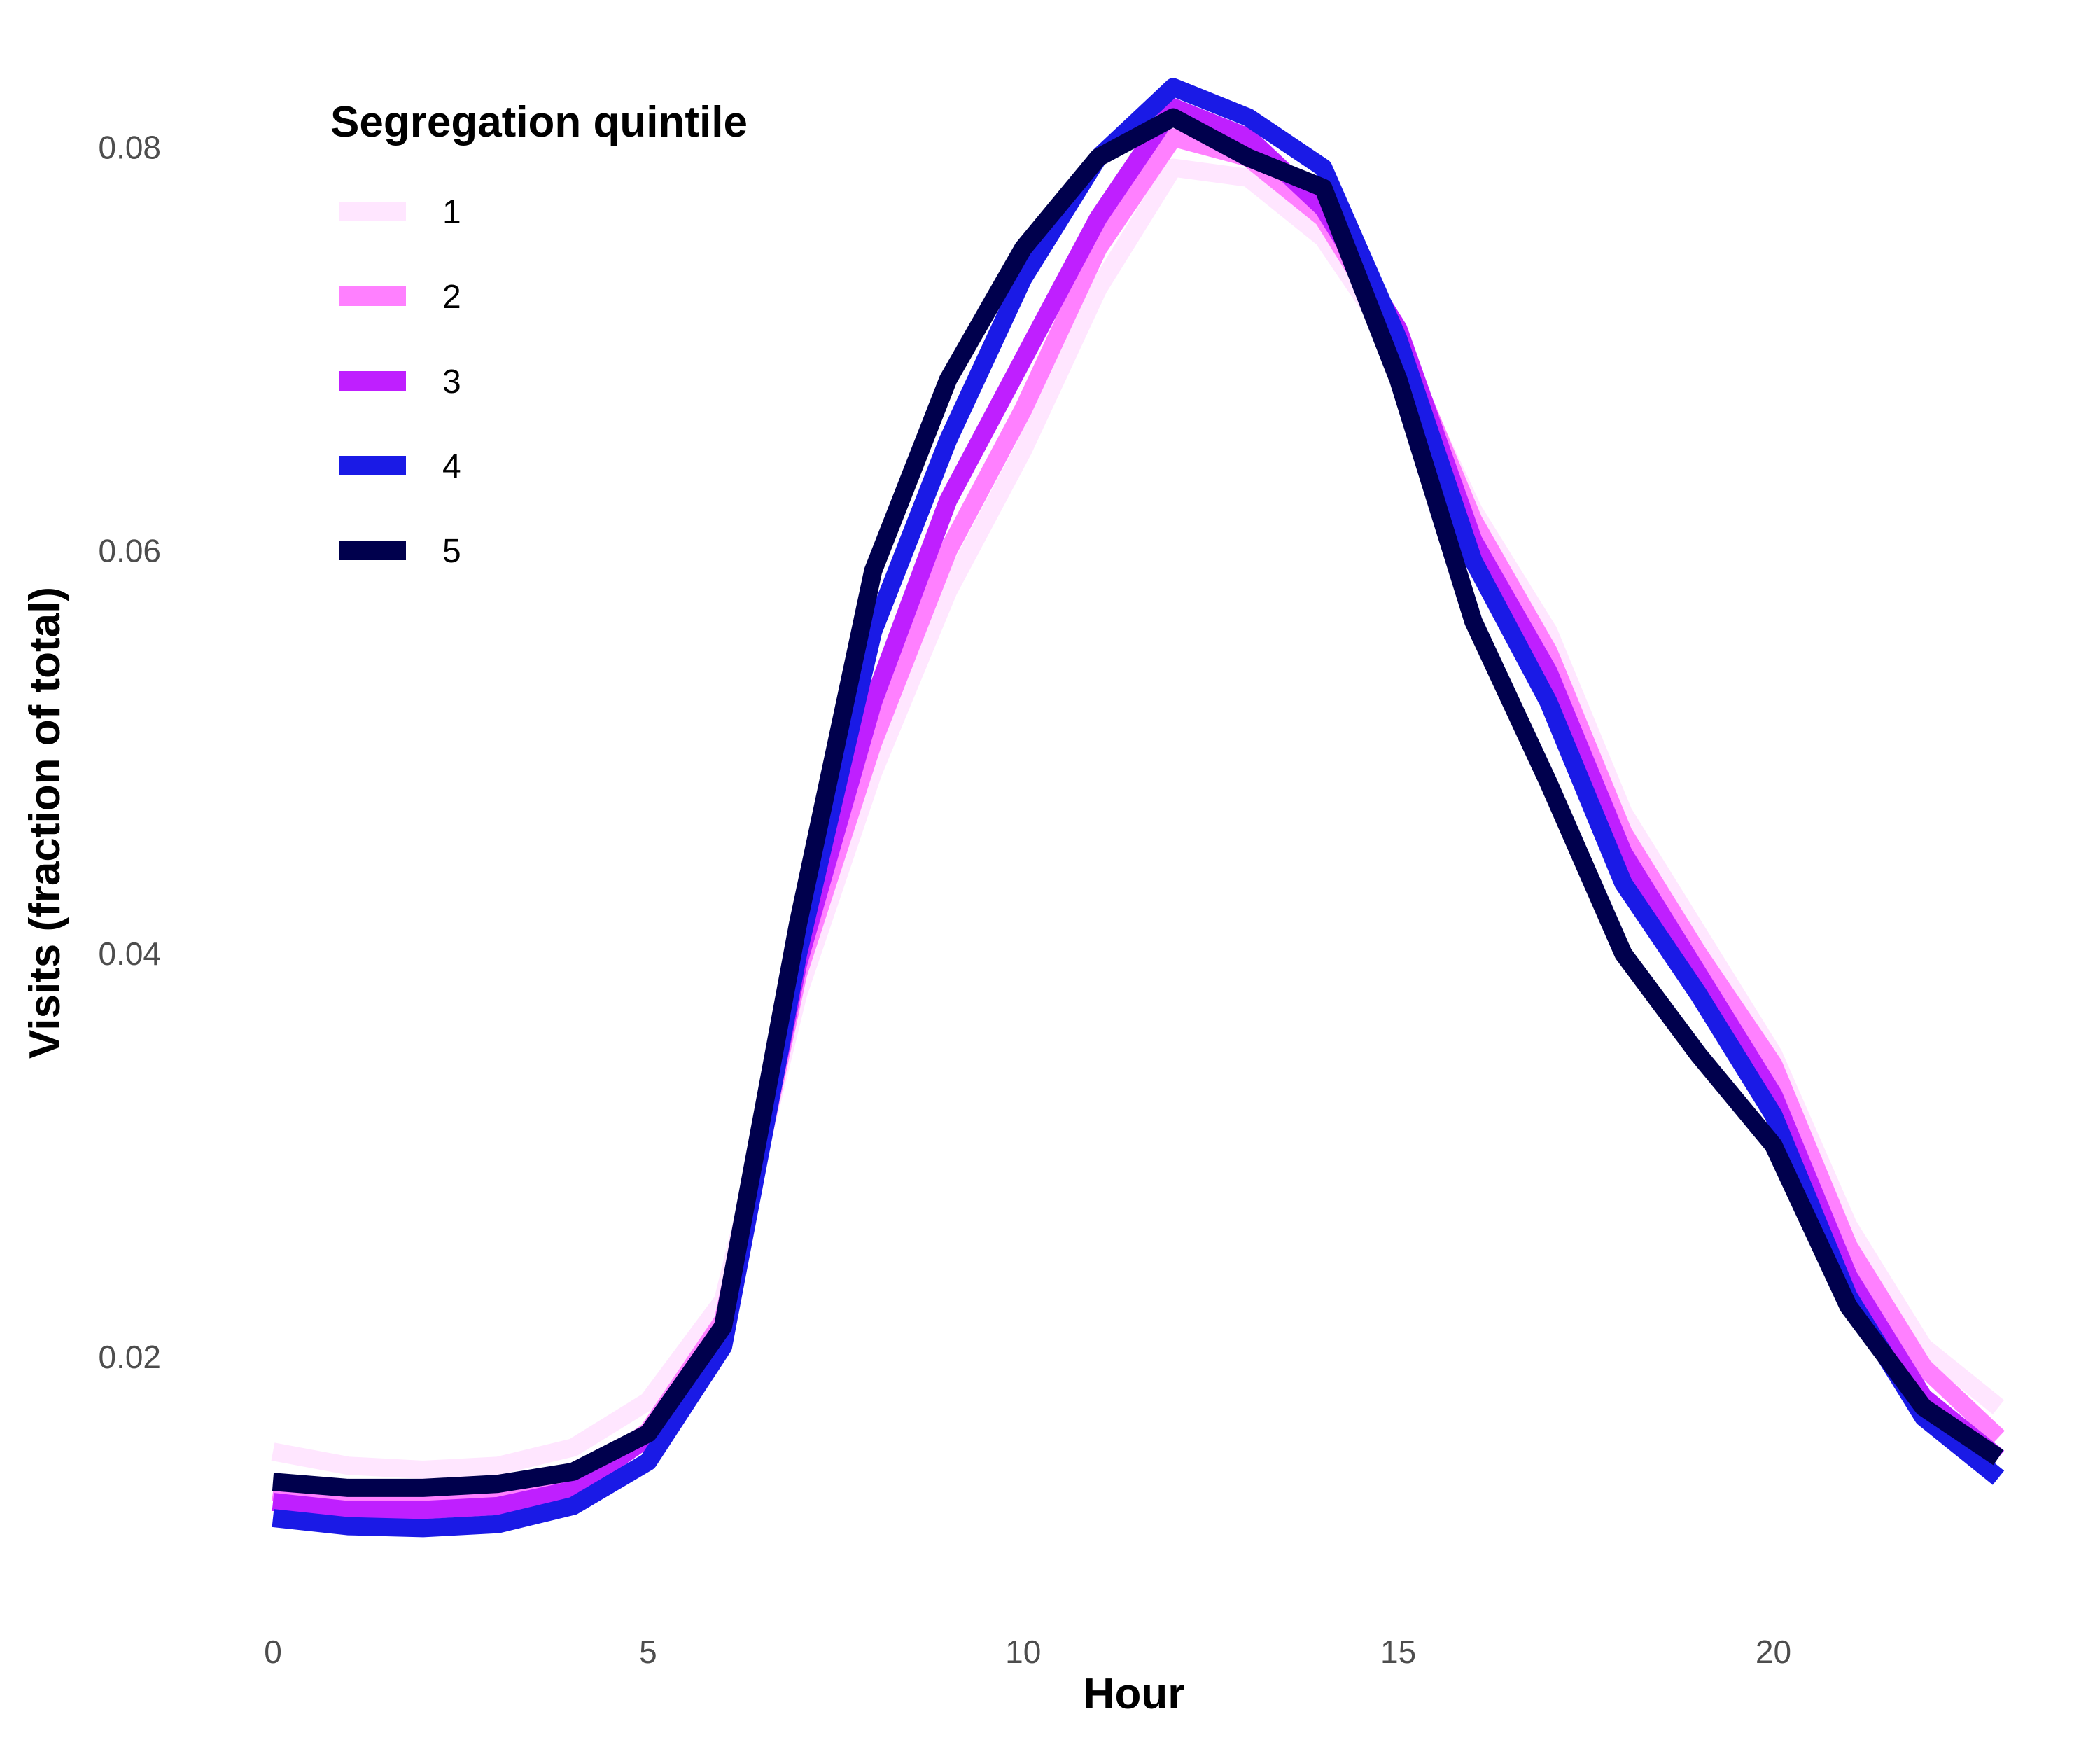  What do you see at coordinates (1398, 1652) in the screenshot?
I see `x-tick-label: 15` at bounding box center [1398, 1652].